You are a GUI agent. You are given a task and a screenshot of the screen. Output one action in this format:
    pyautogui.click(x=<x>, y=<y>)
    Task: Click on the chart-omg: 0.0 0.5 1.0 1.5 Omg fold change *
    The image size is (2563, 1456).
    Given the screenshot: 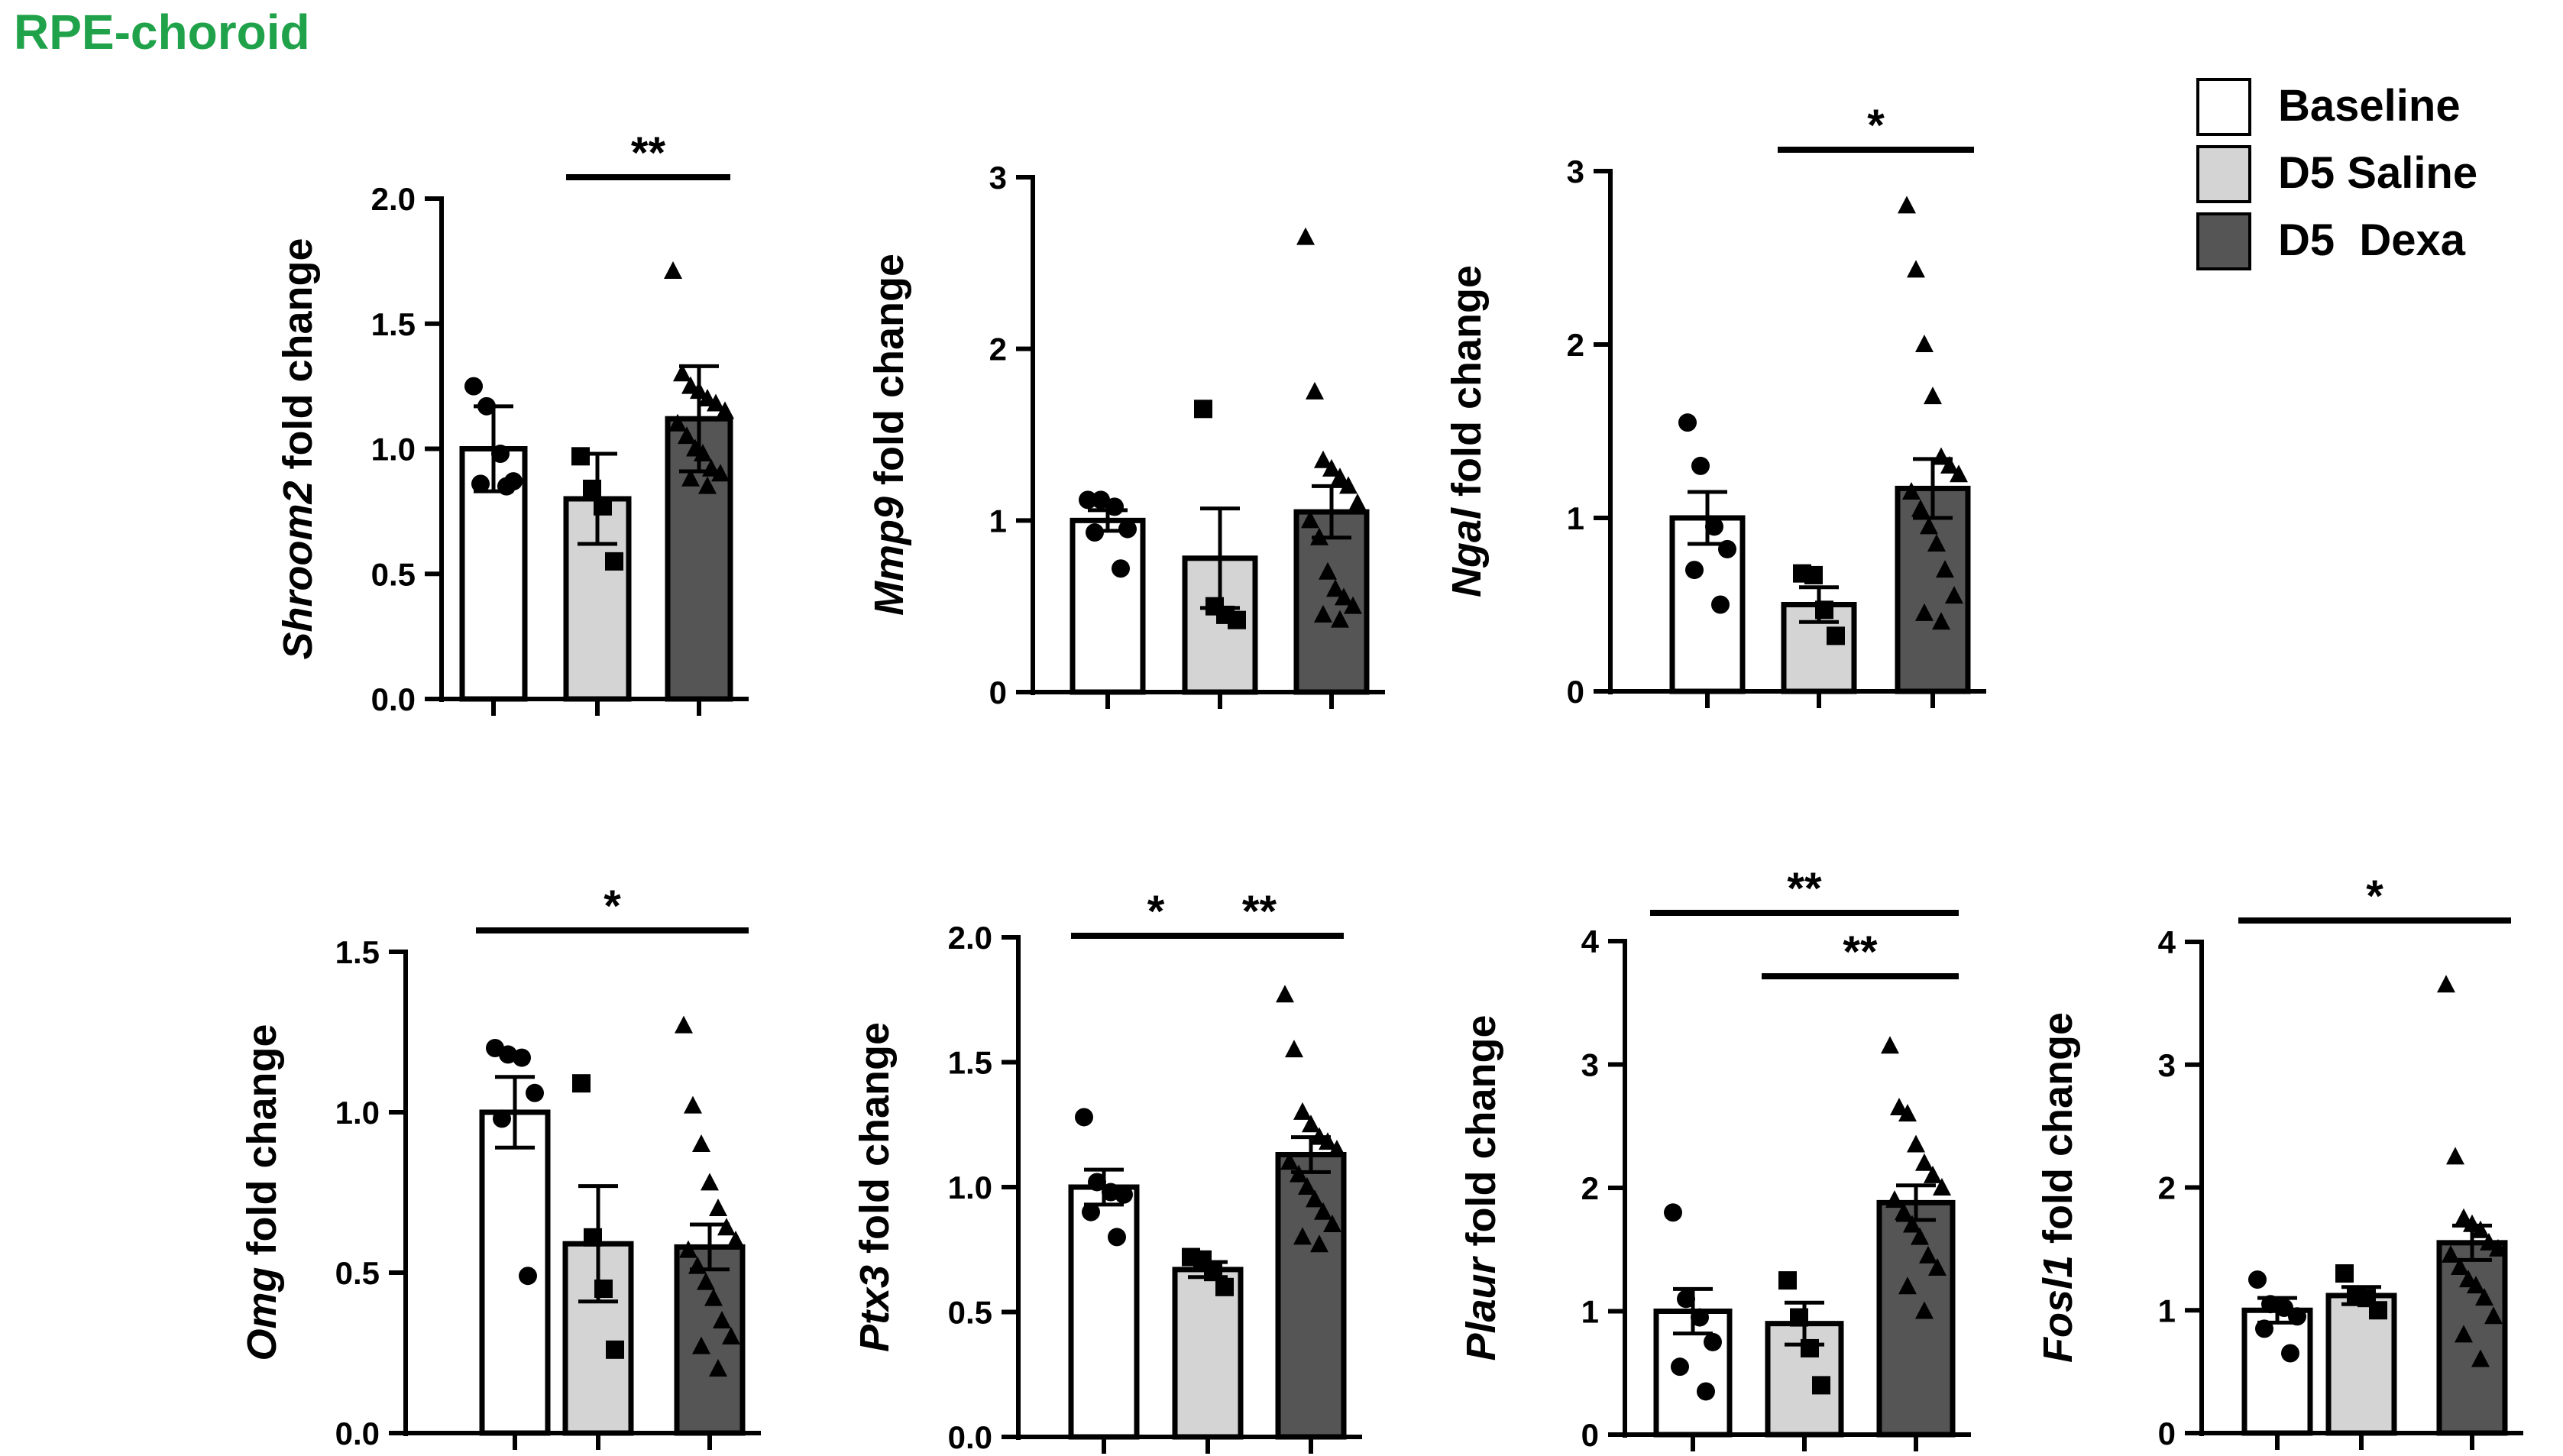 What is the action you would take?
    pyautogui.click(x=500, y=1167)
    